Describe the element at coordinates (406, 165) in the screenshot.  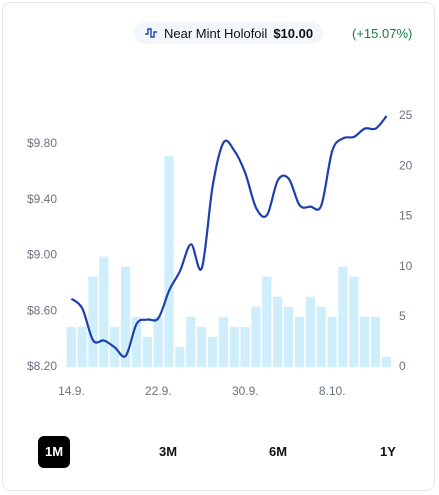
I see `y2-tick-label: 20` at that location.